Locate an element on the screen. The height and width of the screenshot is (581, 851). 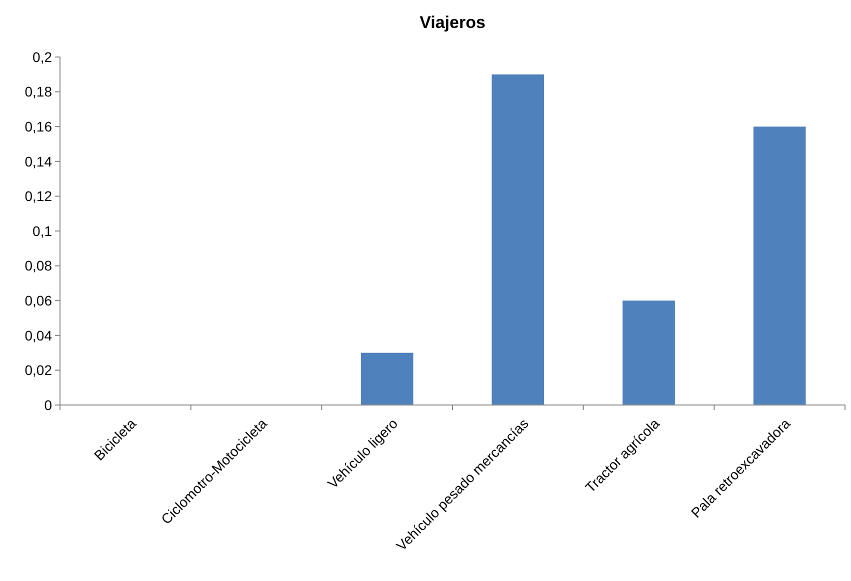
y-tick-label: 0,12 is located at coordinates (38, 196).